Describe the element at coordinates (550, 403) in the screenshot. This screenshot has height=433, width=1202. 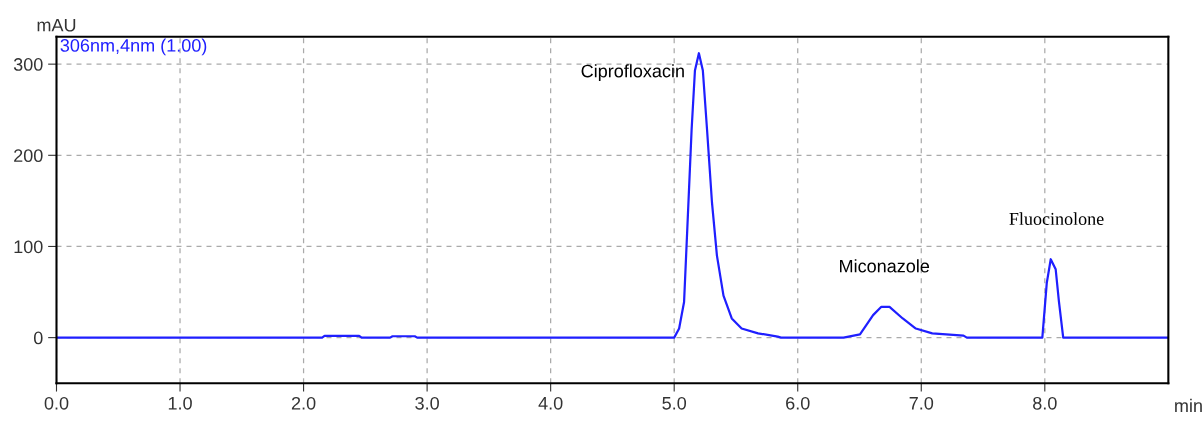
I see `x-tick-label: 4.0` at that location.